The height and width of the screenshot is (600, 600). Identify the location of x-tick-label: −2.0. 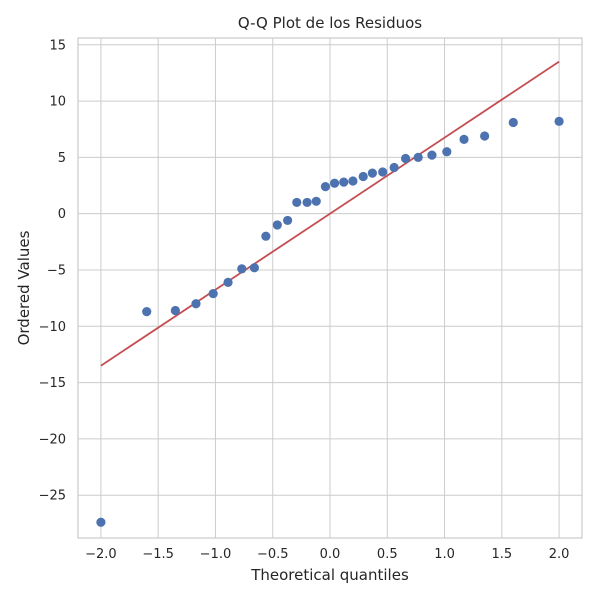
(101, 554).